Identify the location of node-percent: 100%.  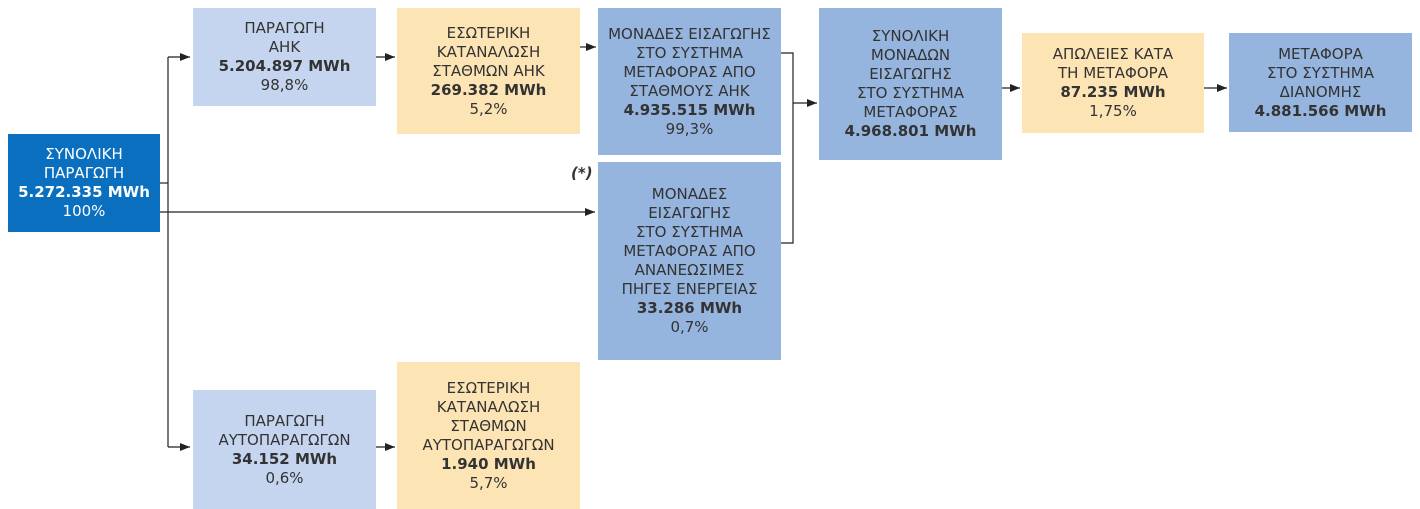
(84, 211).